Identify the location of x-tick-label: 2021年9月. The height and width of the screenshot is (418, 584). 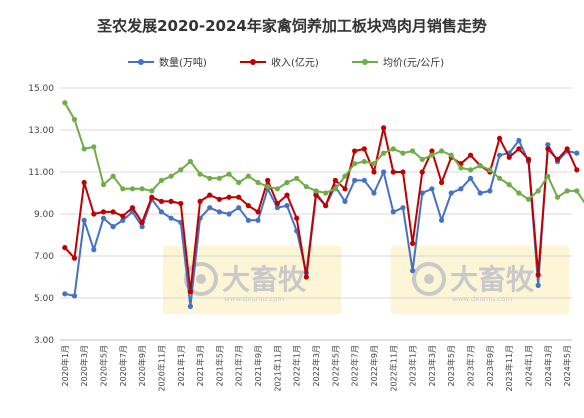
(258, 365).